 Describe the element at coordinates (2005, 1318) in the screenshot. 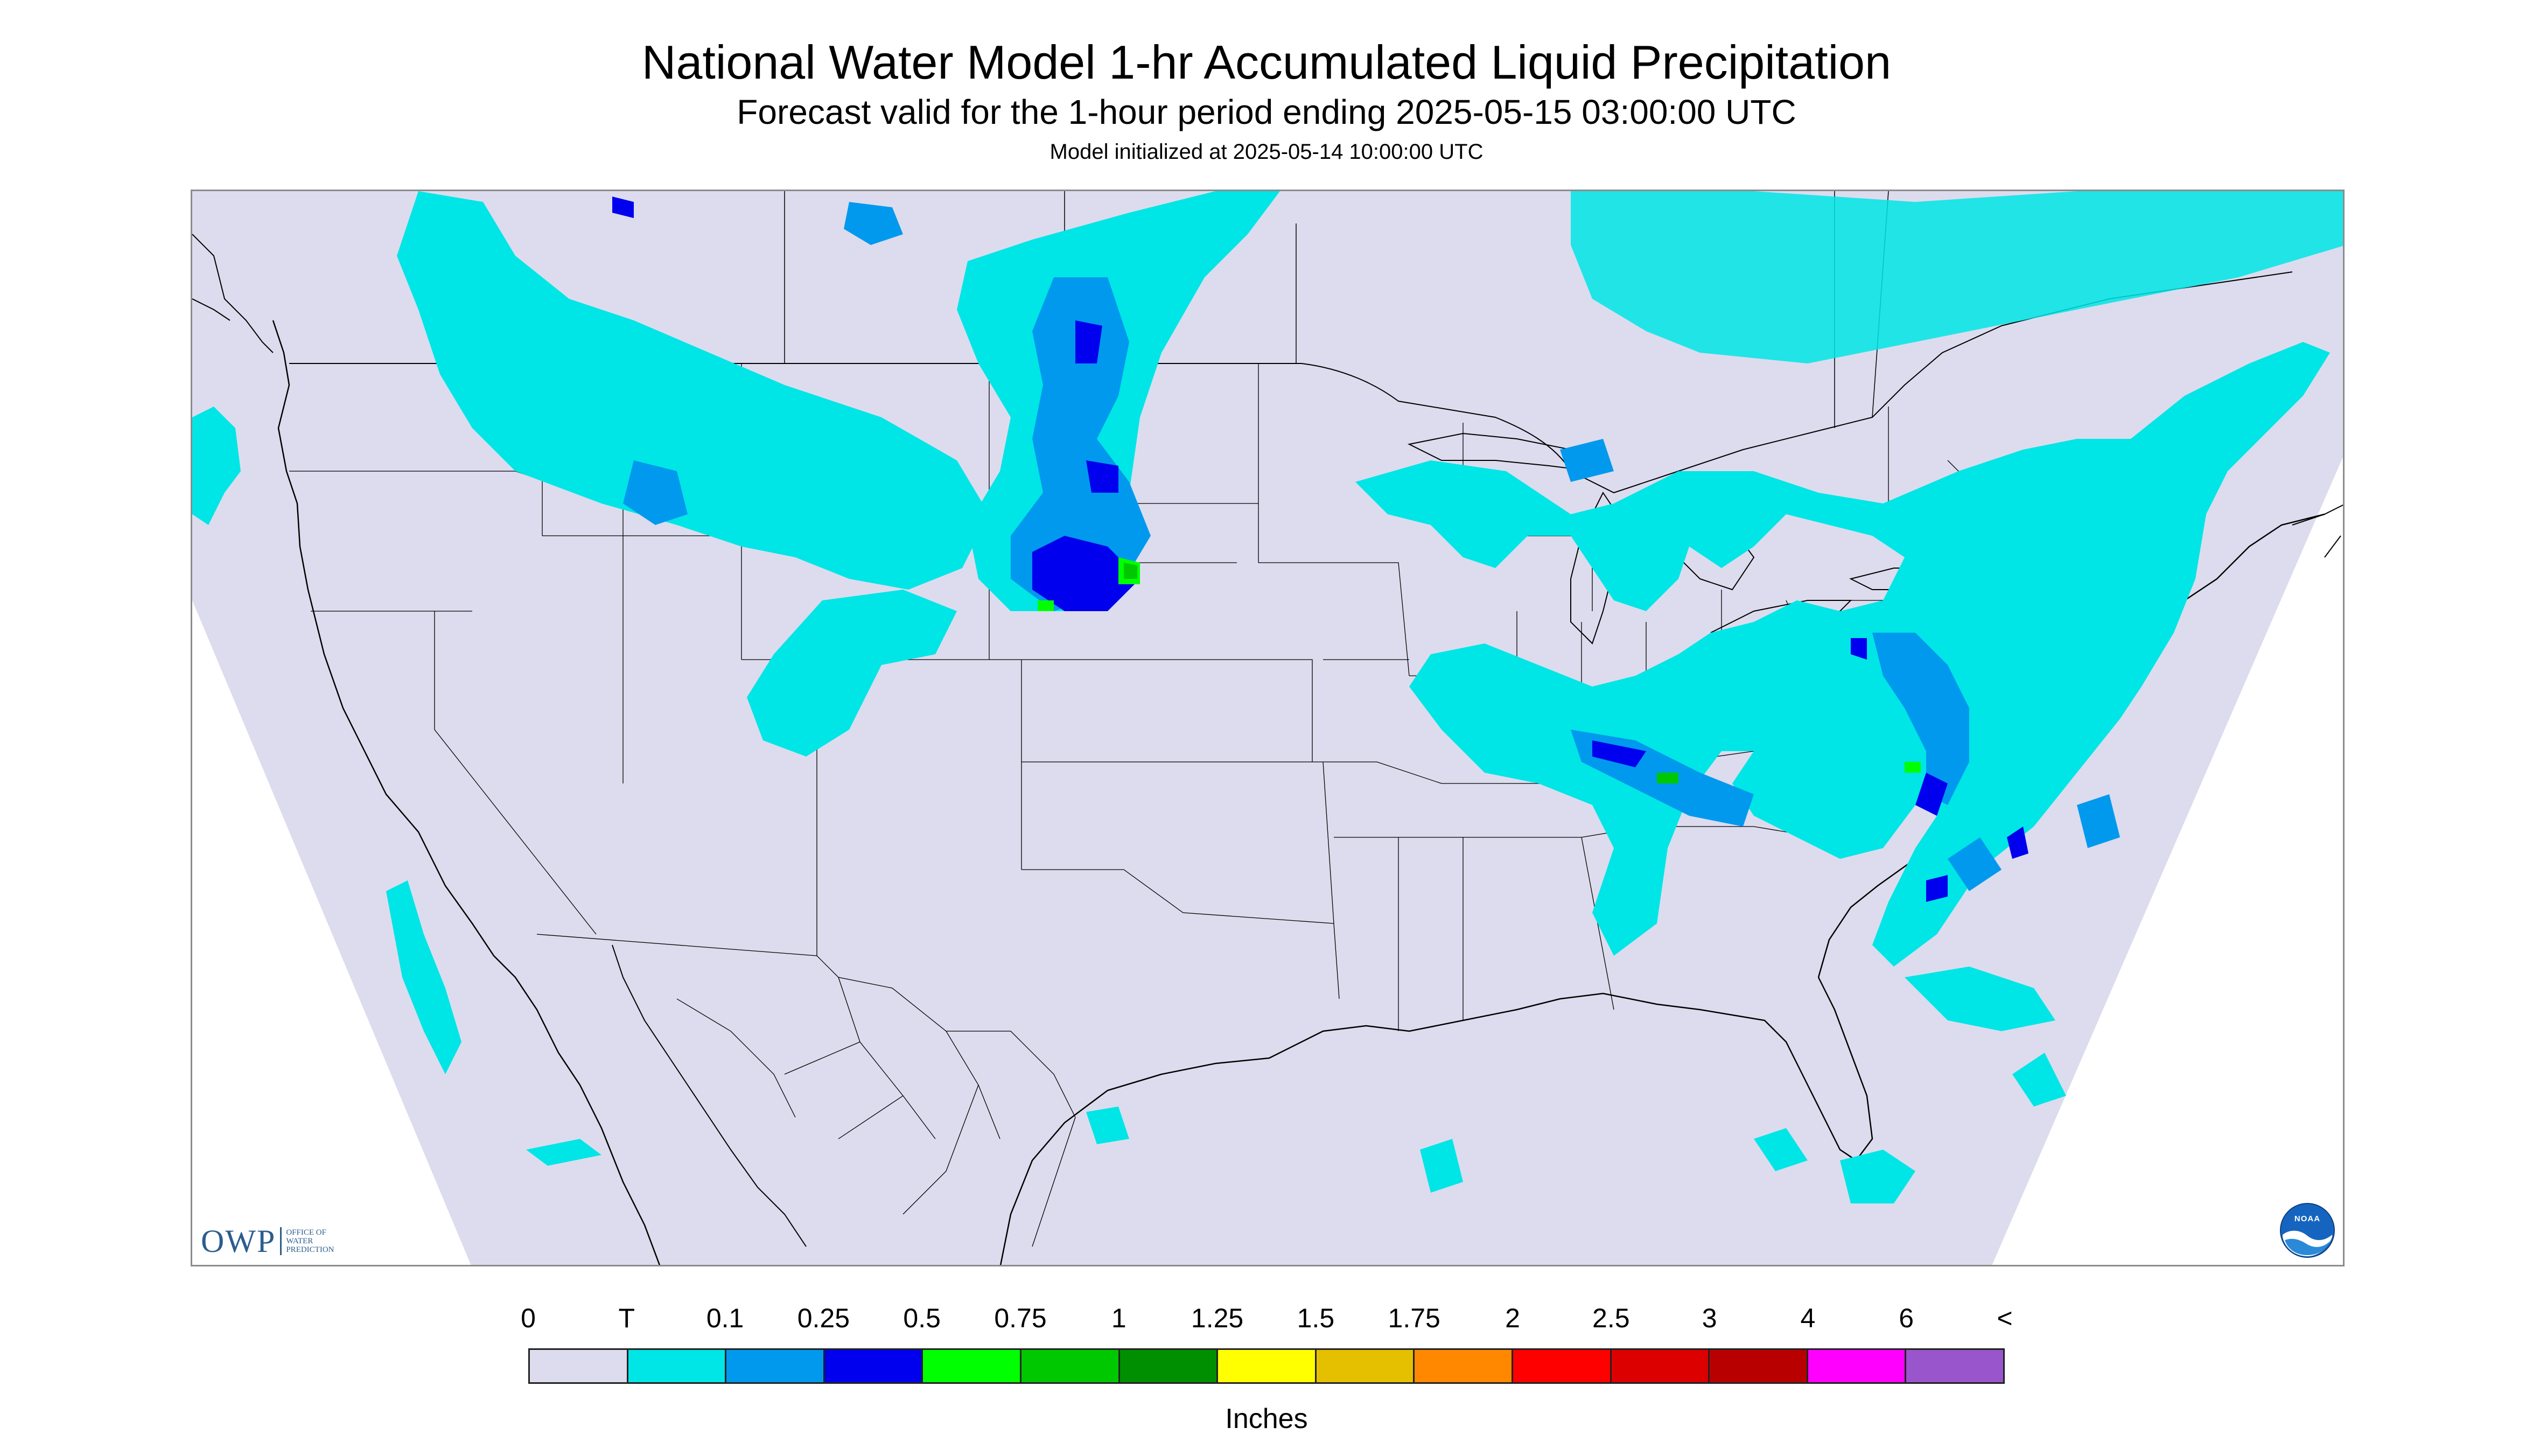

I see `legend-tick-label: <` at that location.